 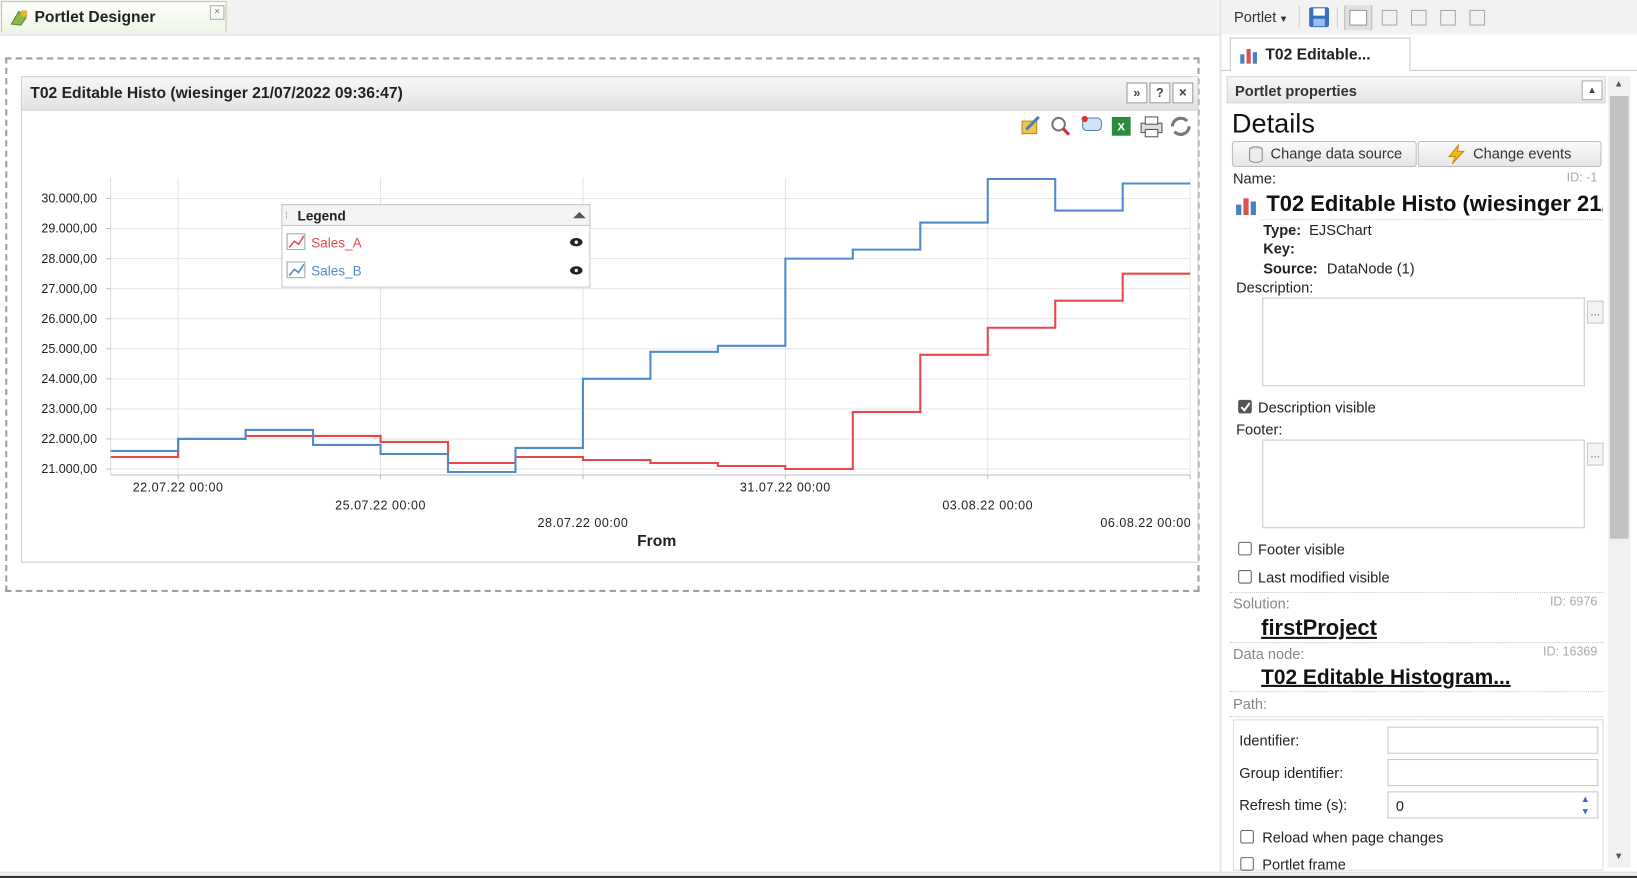 What do you see at coordinates (1619, 317) in the screenshot?
I see `scroll-thumb` at bounding box center [1619, 317].